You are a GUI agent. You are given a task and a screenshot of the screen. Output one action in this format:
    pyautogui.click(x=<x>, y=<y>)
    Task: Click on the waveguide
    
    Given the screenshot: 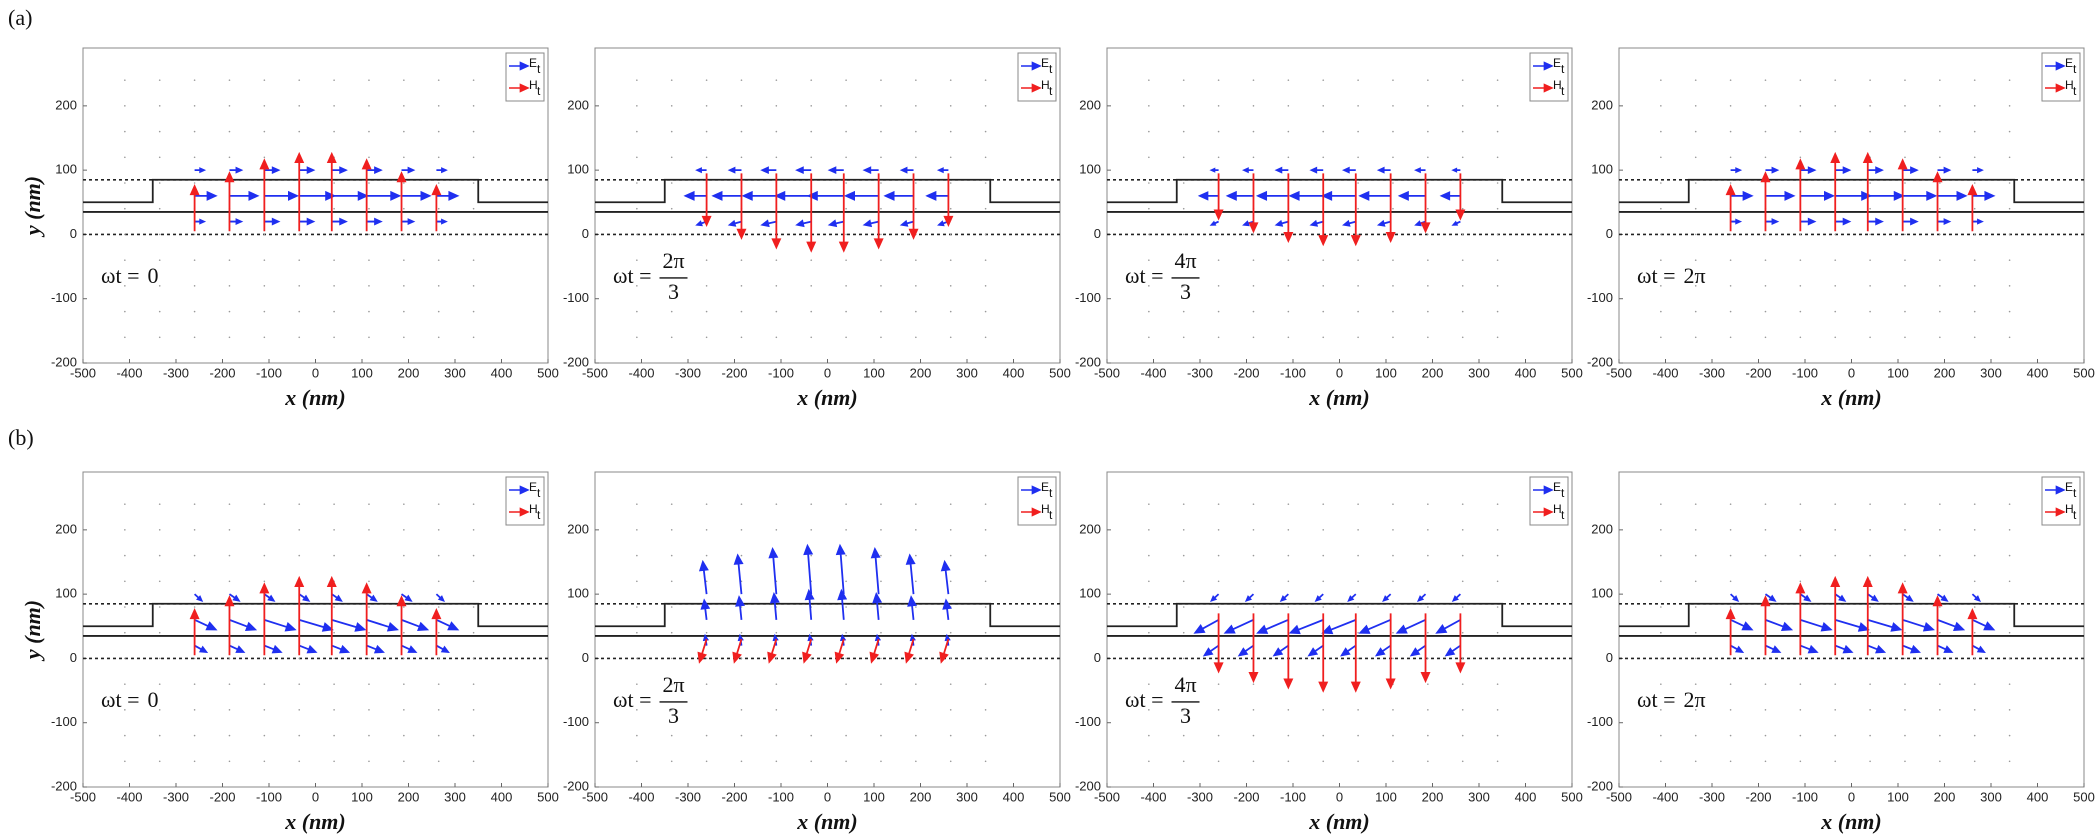 What is the action you would take?
    pyautogui.click(x=827, y=619)
    